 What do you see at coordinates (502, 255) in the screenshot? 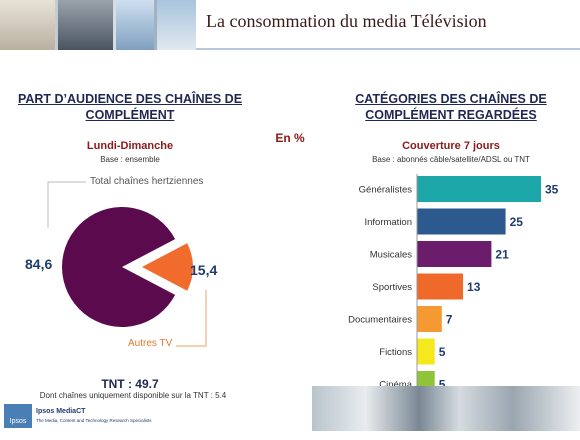
I see `bar-value-musicales: 21` at bounding box center [502, 255].